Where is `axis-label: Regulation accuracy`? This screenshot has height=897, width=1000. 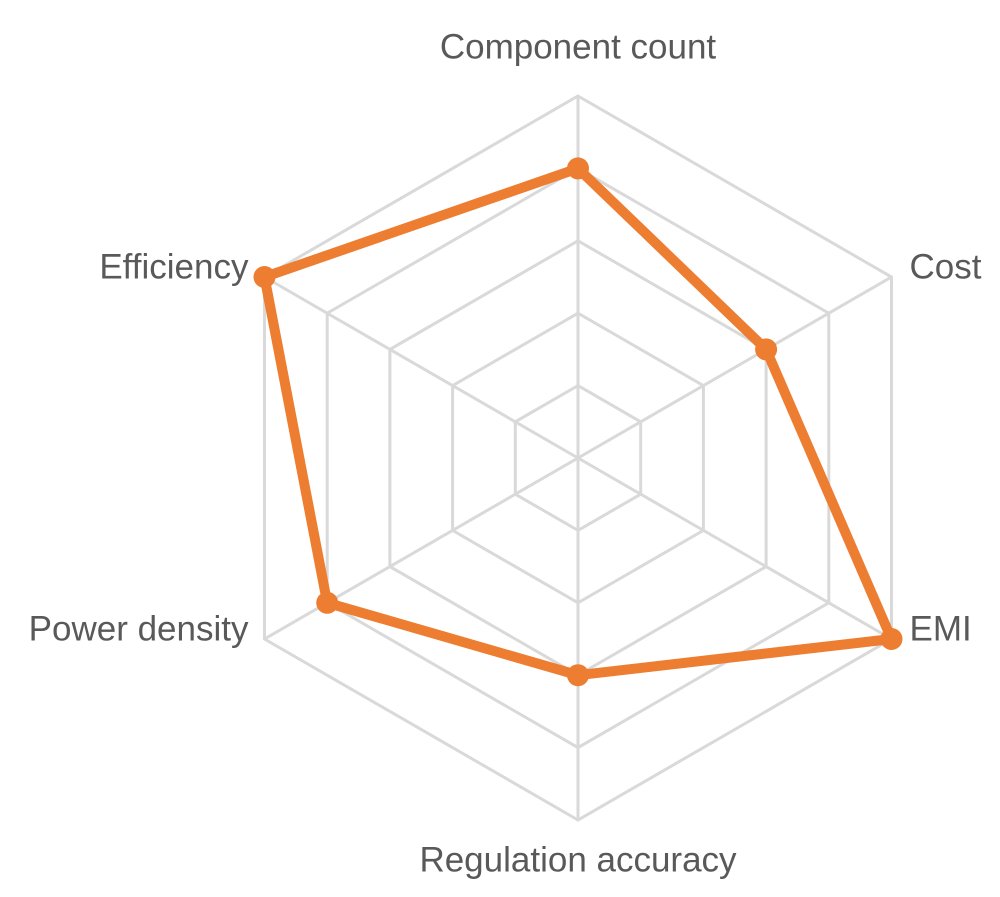
axis-label: Regulation accuracy is located at coordinates (578, 859).